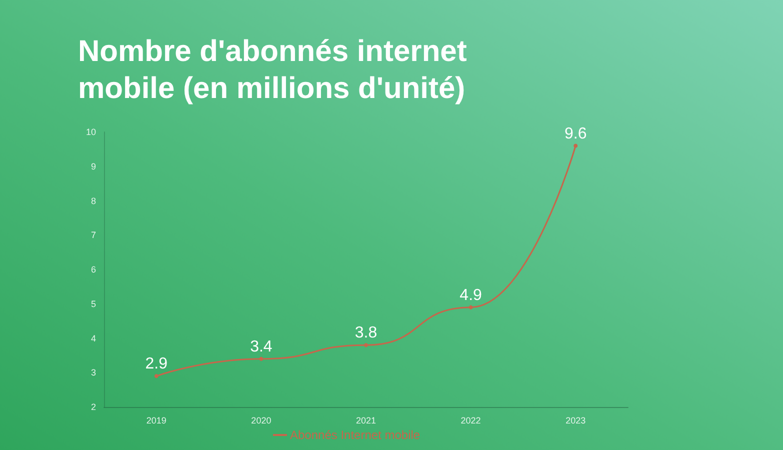 This screenshot has height=450, width=783. Describe the element at coordinates (93, 269) in the screenshot. I see `y-tick-label: 6` at that location.